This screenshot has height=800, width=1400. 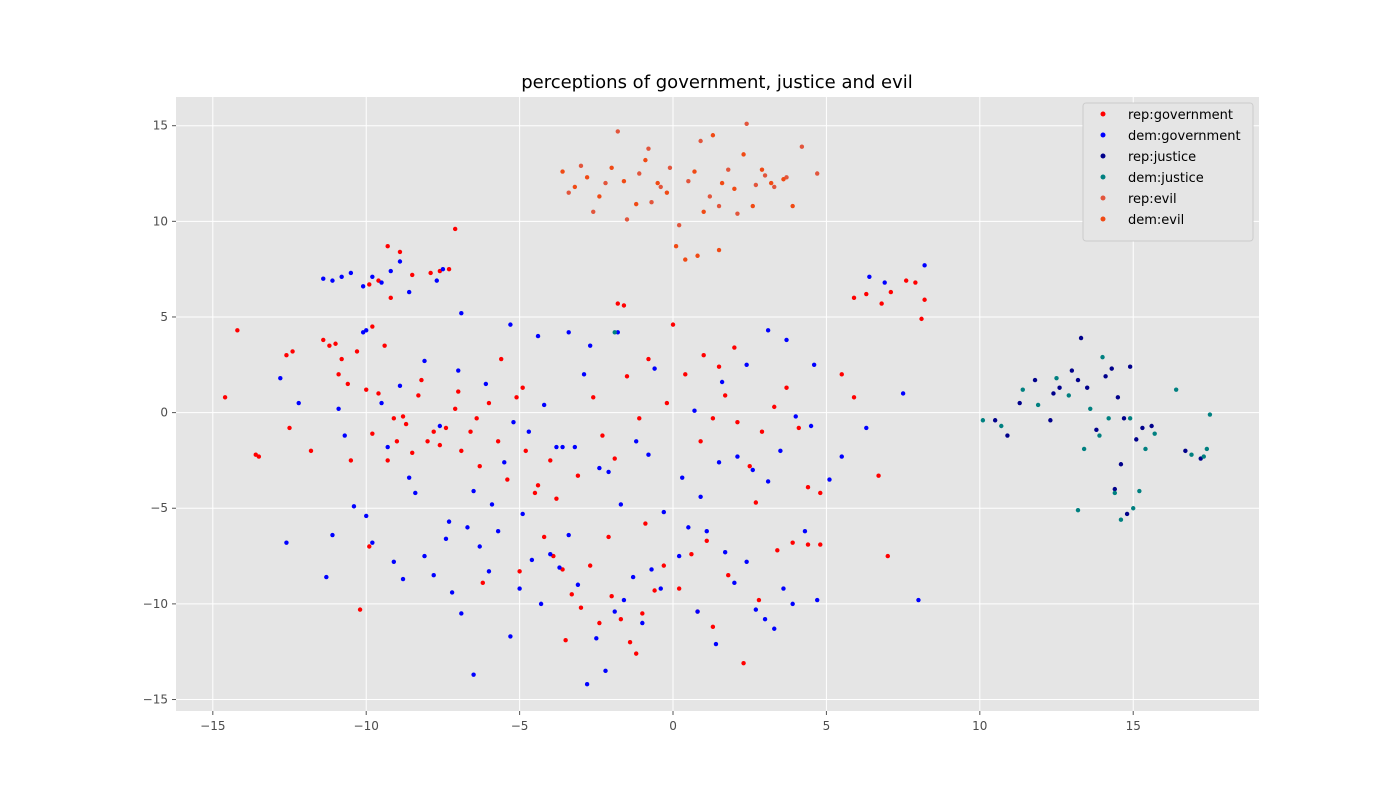 I want to click on y-tick-label: 5, so click(x=164, y=317).